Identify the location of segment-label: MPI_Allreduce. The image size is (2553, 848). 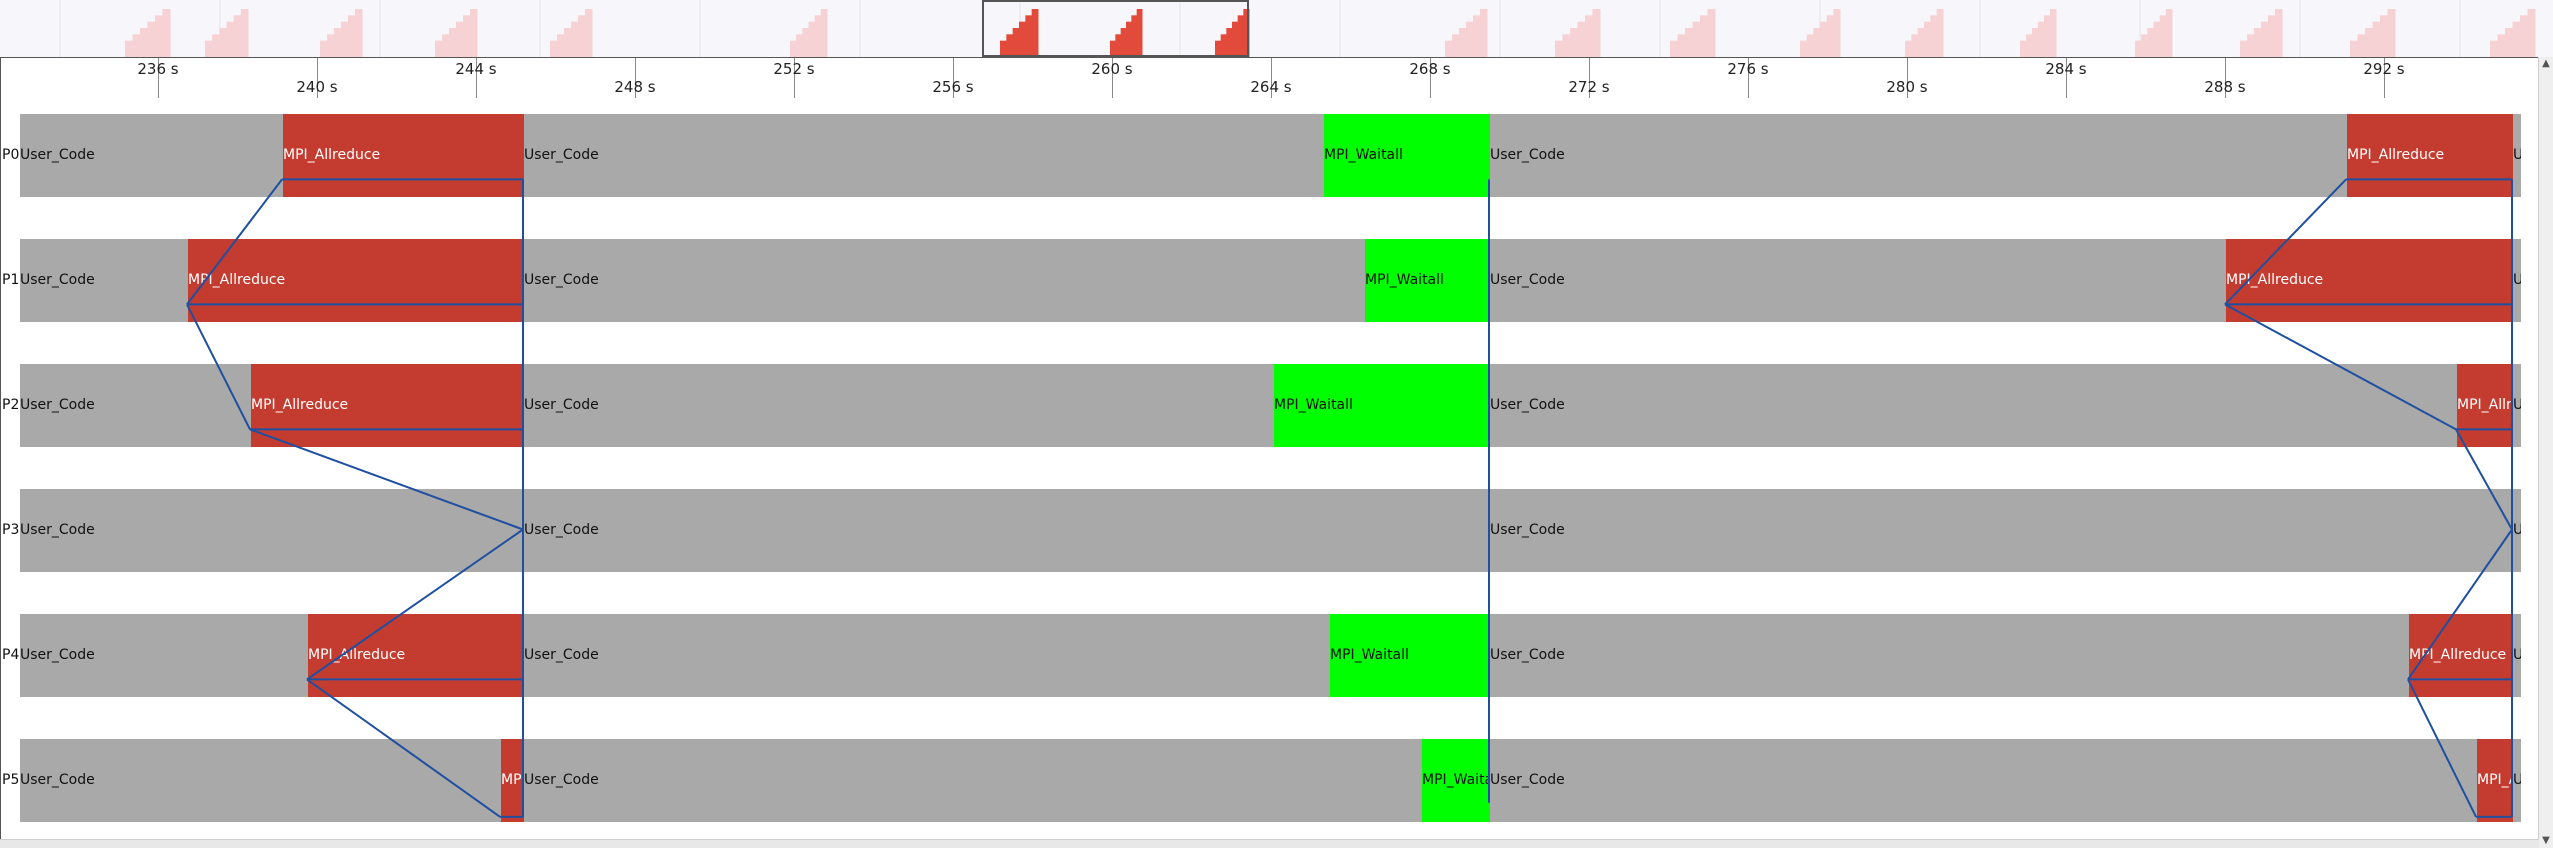
(2275, 280).